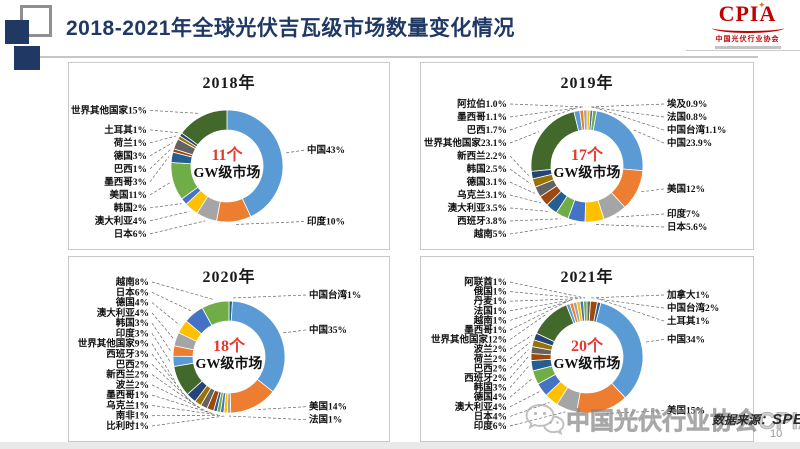 This screenshot has height=449, width=800. I want to click on slice-label: 中国34%, so click(686, 339).